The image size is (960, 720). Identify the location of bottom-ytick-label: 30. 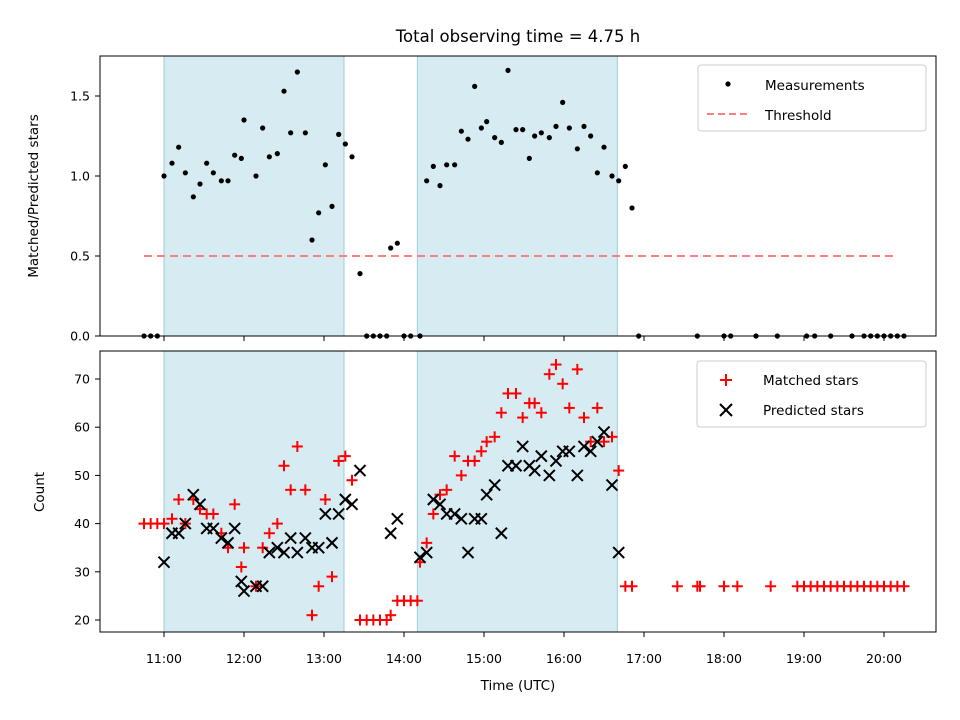
(82, 571).